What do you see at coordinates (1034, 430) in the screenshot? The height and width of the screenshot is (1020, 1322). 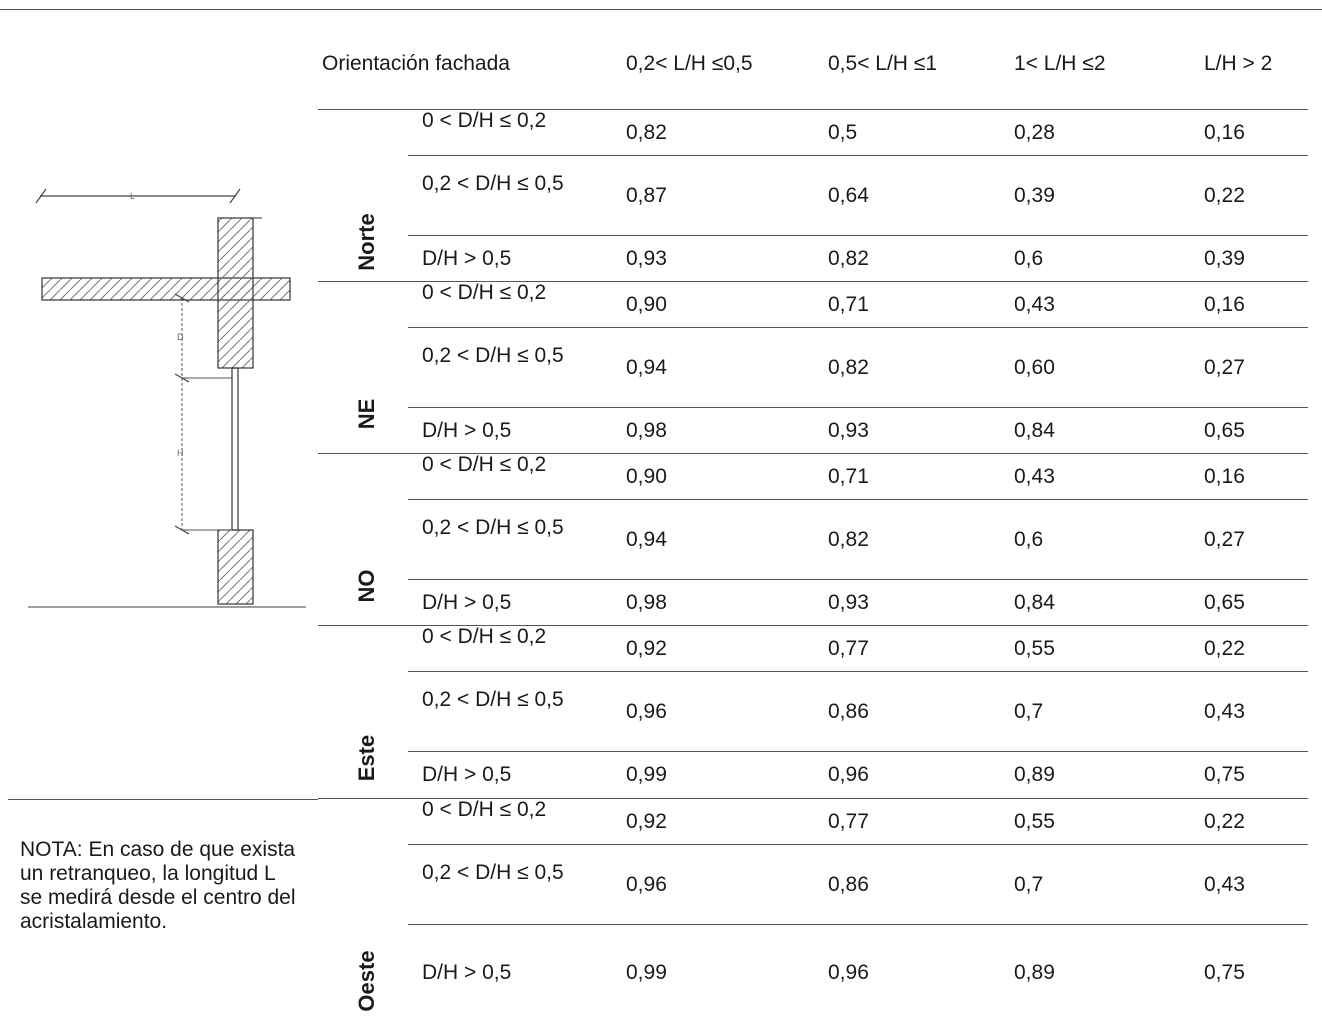 I see `table-cell: 0,84` at bounding box center [1034, 430].